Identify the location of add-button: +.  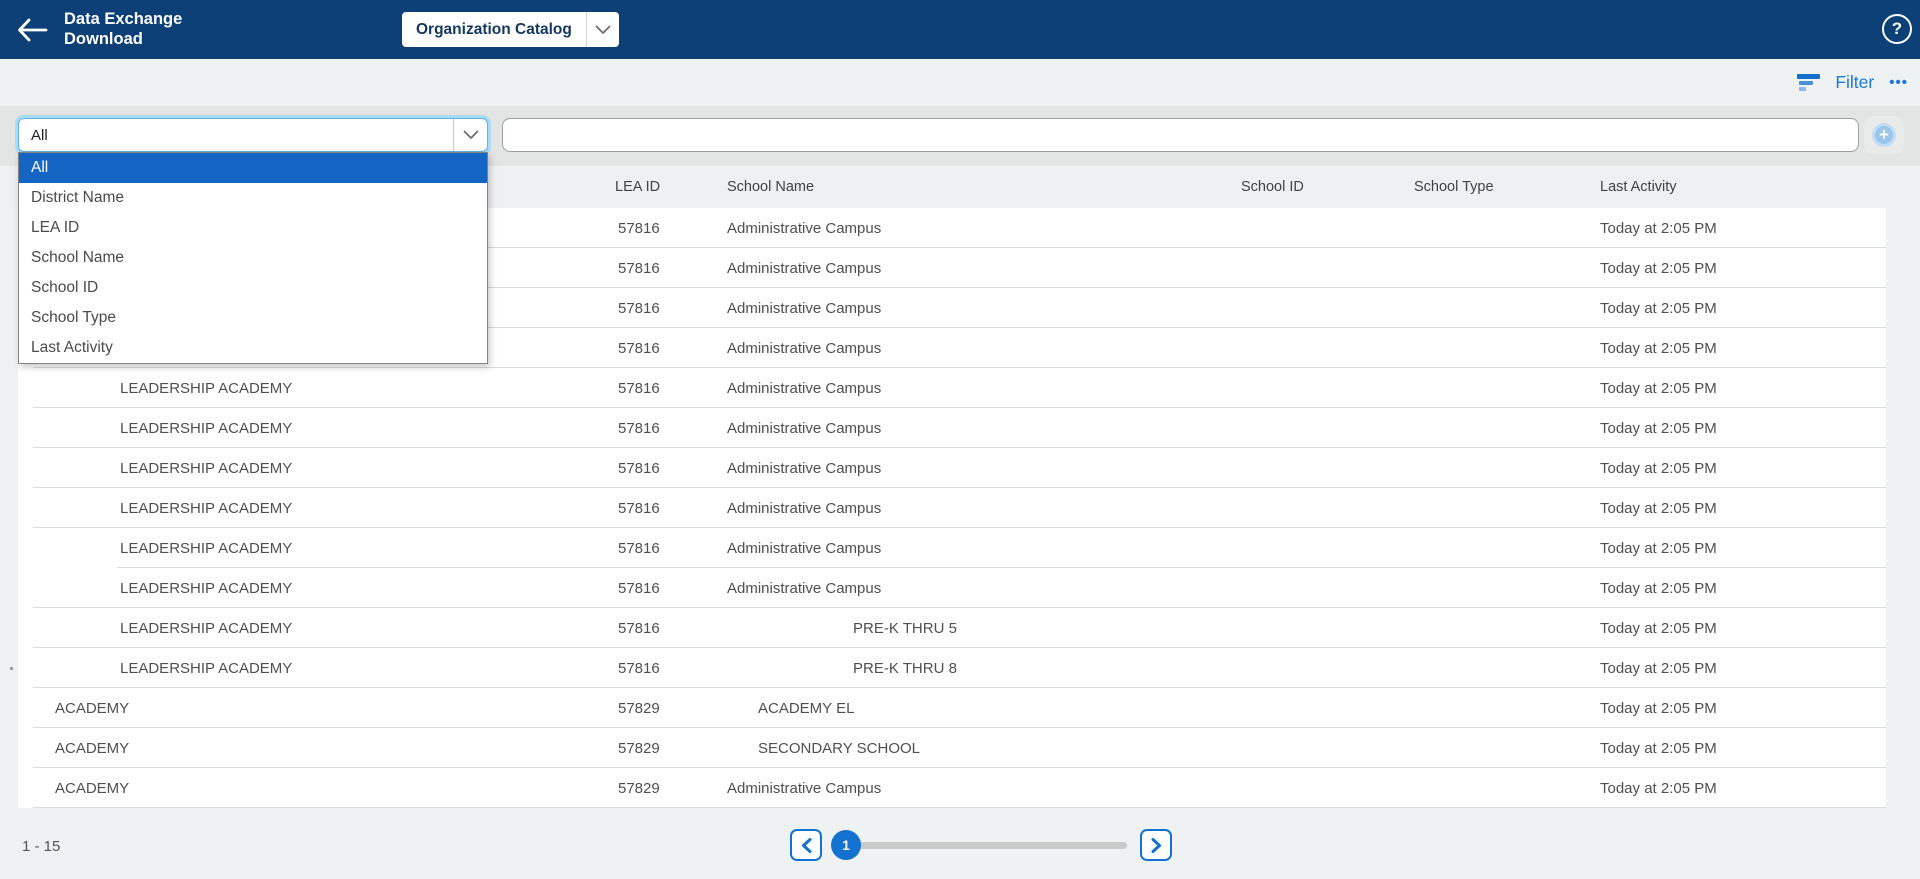
(1884, 135).